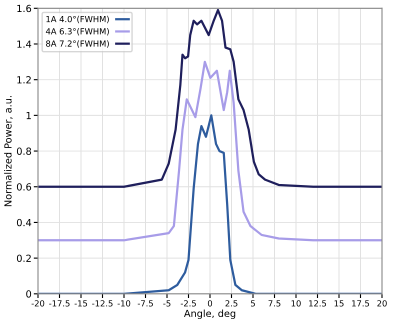 This screenshot has width=400, height=332. I want to click on y-axis-title: Normalized Power, a.u., so click(8, 151).